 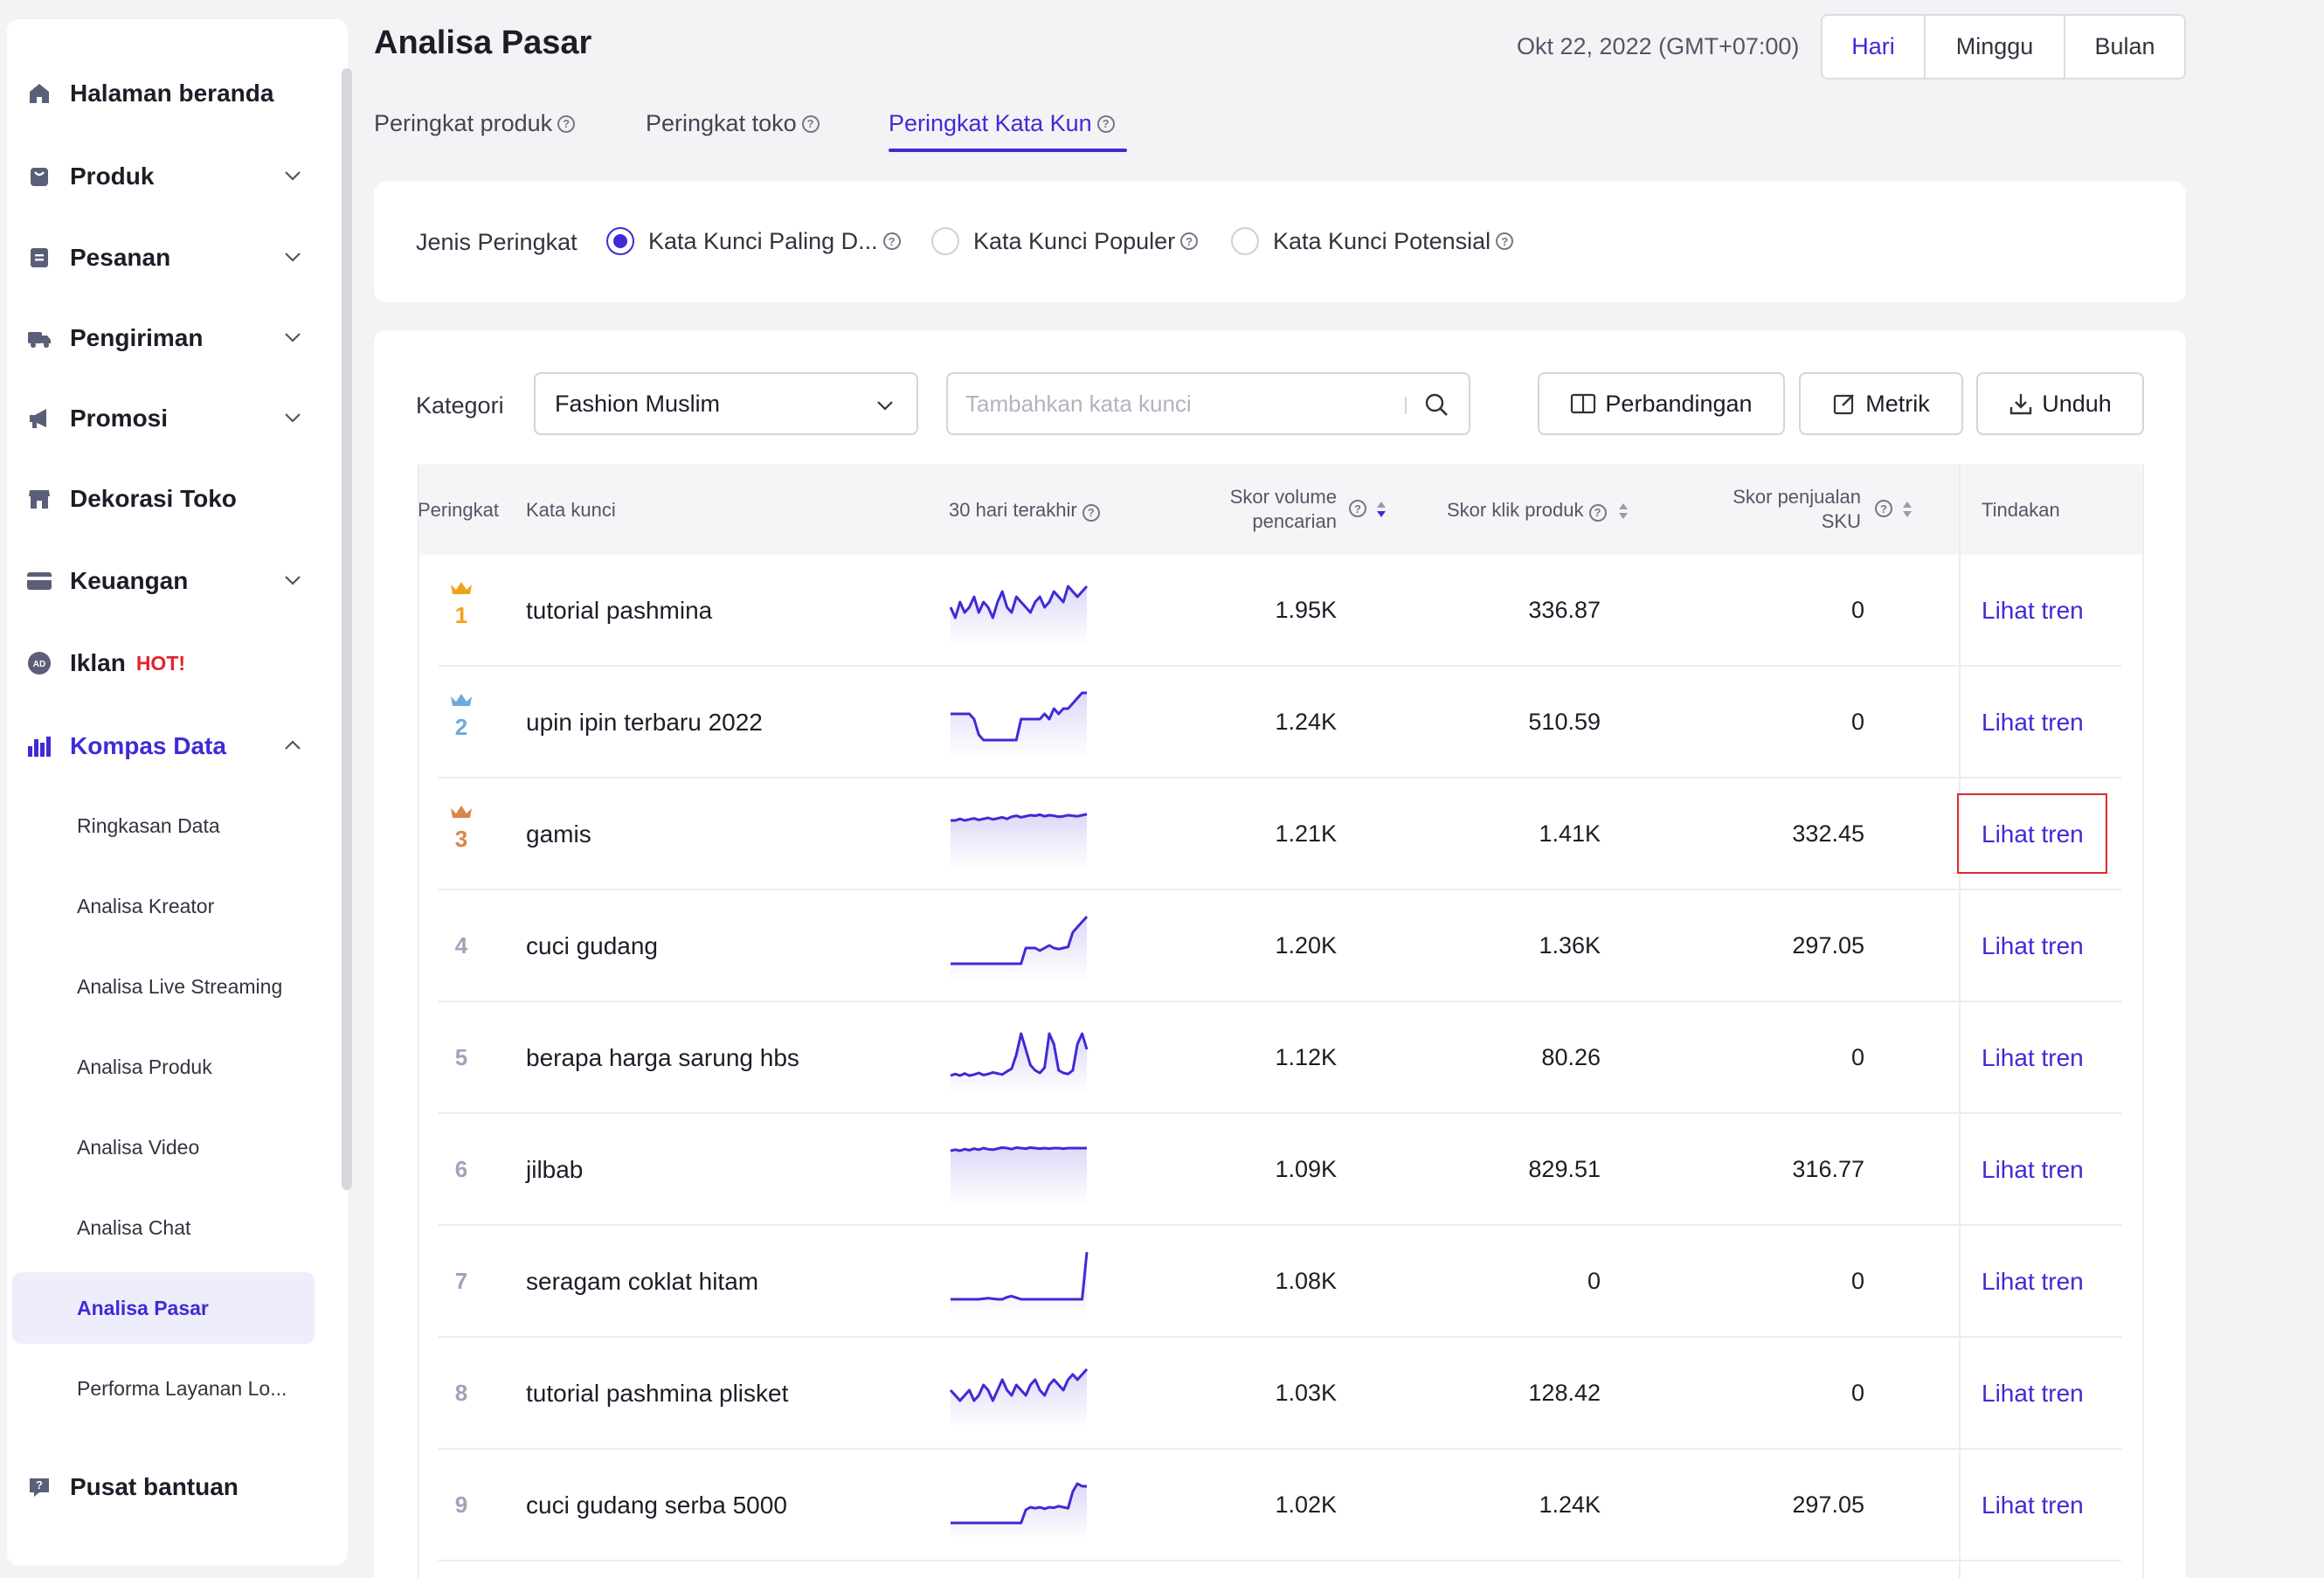 I want to click on rank-number: 1, so click(x=461, y=615).